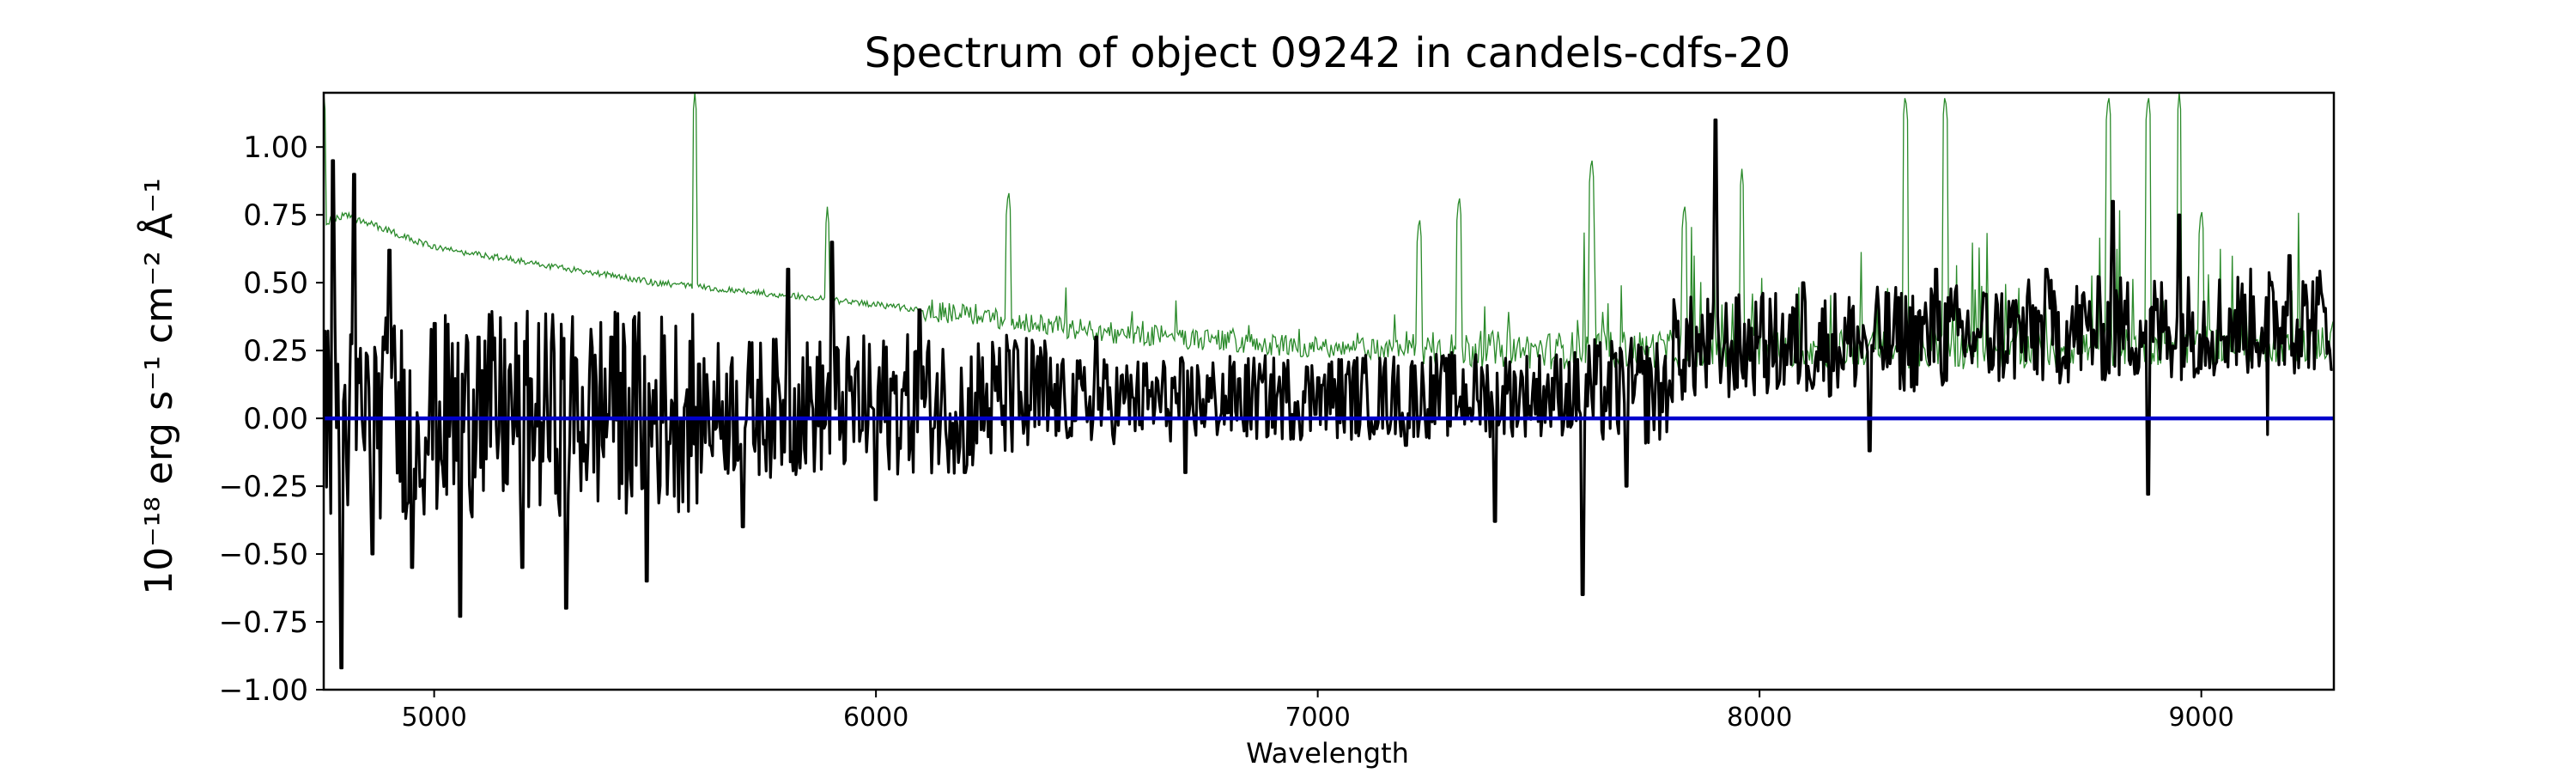 Image resolution: width=2576 pixels, height=773 pixels. I want to click on x-axis-label: Wavelength, so click(1327, 753).